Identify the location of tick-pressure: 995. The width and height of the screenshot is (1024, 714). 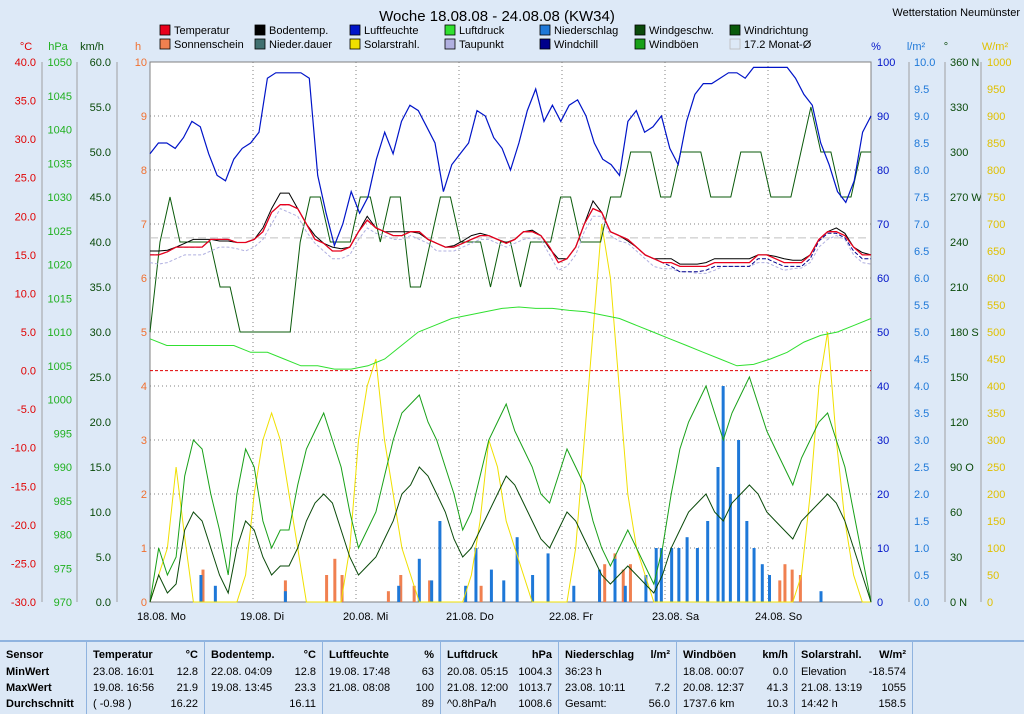
(63, 434).